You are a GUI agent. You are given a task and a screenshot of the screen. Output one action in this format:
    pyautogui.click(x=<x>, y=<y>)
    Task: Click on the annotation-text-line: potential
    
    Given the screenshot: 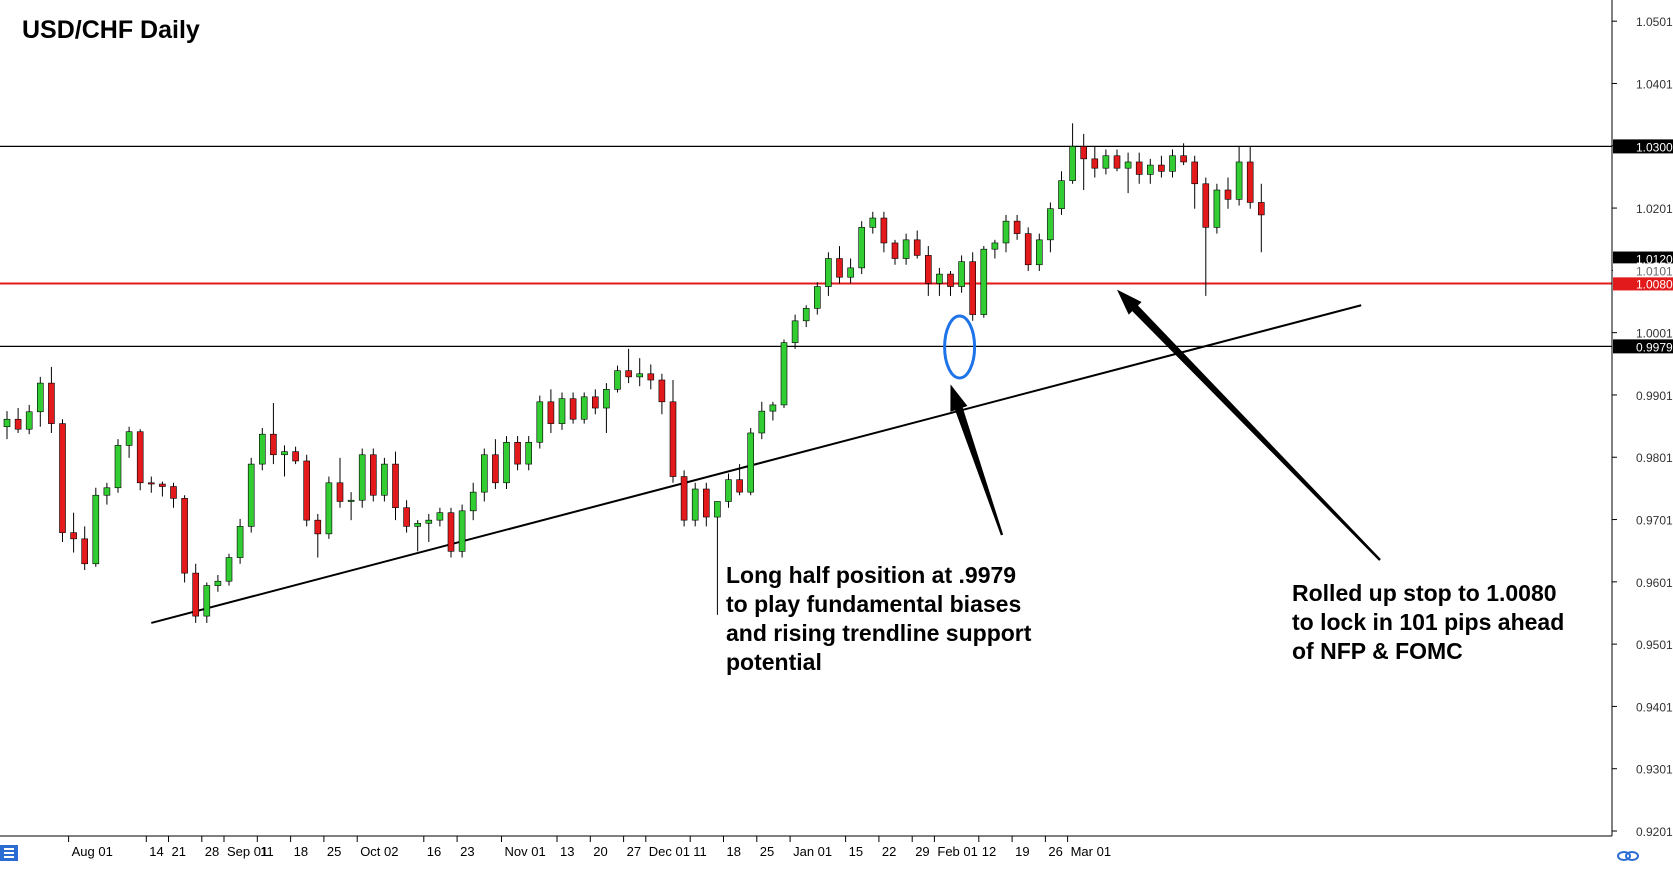 What is the action you would take?
    pyautogui.click(x=774, y=662)
    